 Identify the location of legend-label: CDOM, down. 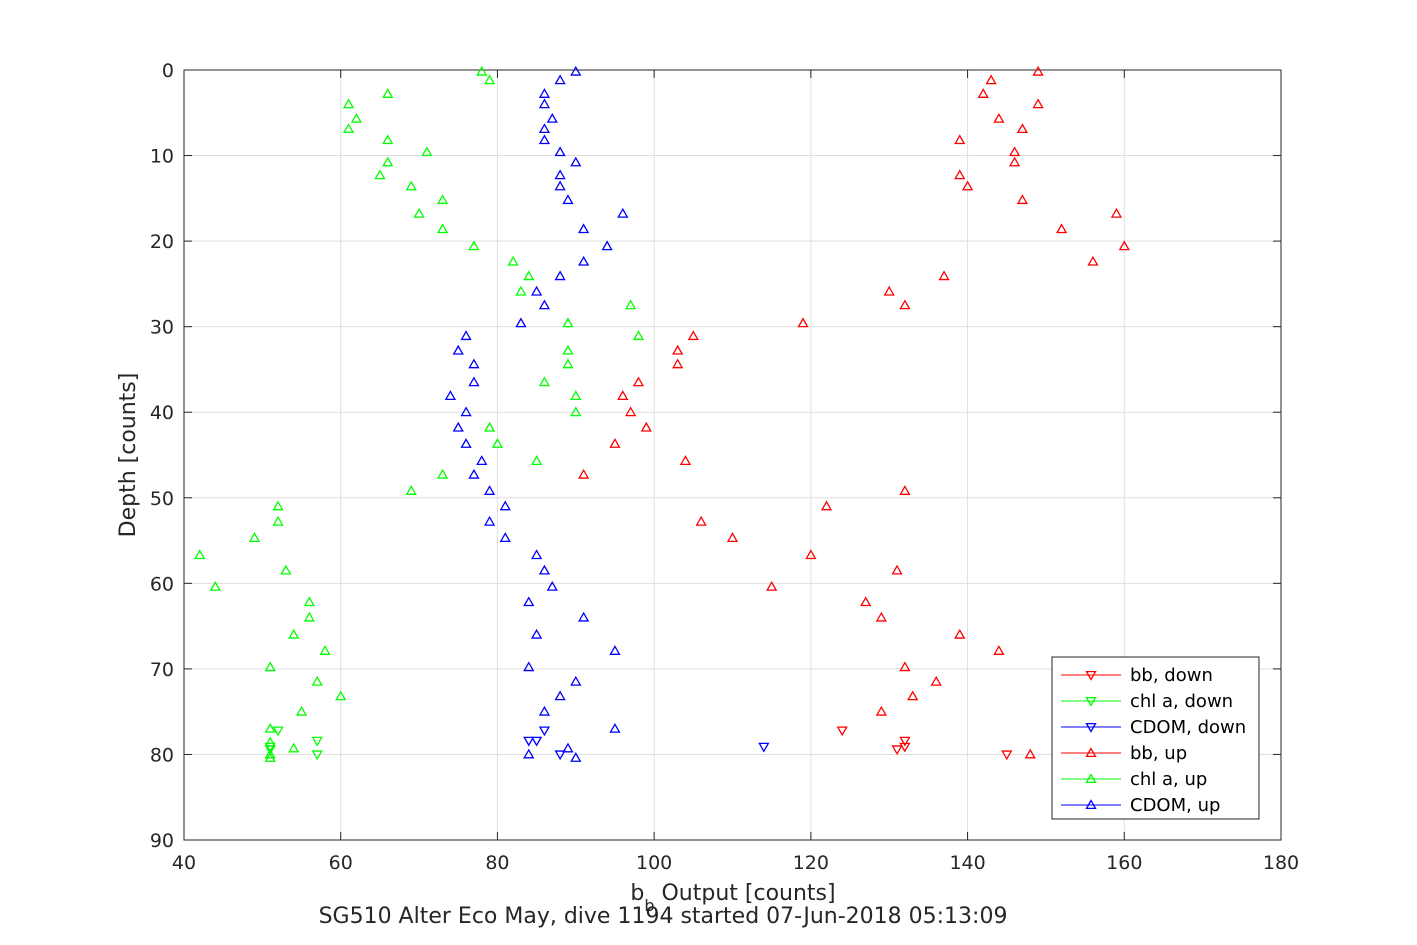
(1188, 727).